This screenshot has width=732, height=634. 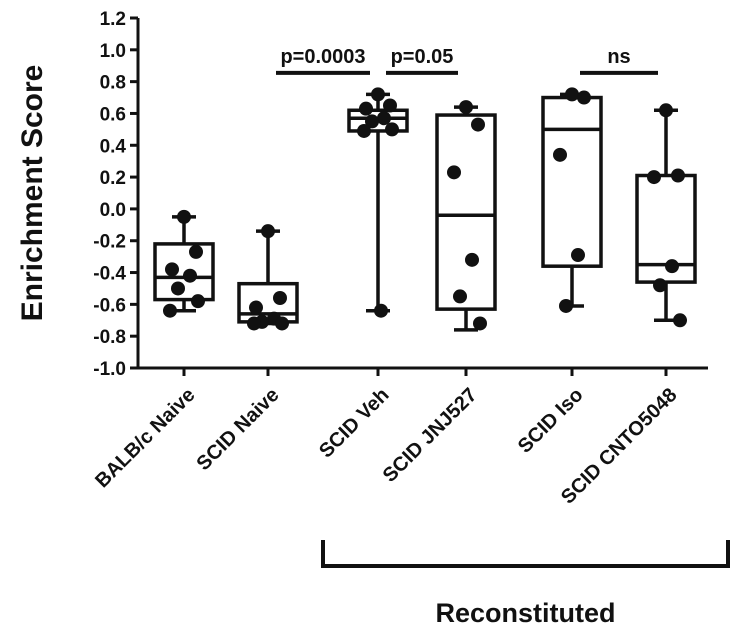 I want to click on y-tick-label: -0.8, so click(x=109, y=337).